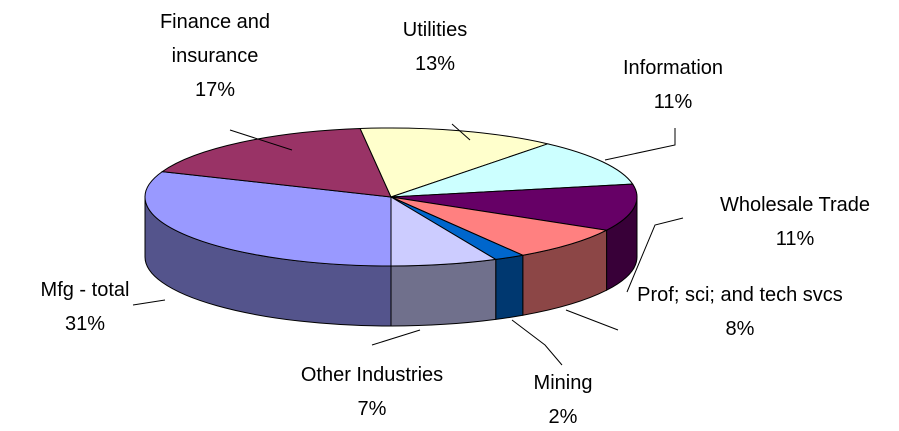  I want to click on category-label: Finance and insurance, so click(215, 39).